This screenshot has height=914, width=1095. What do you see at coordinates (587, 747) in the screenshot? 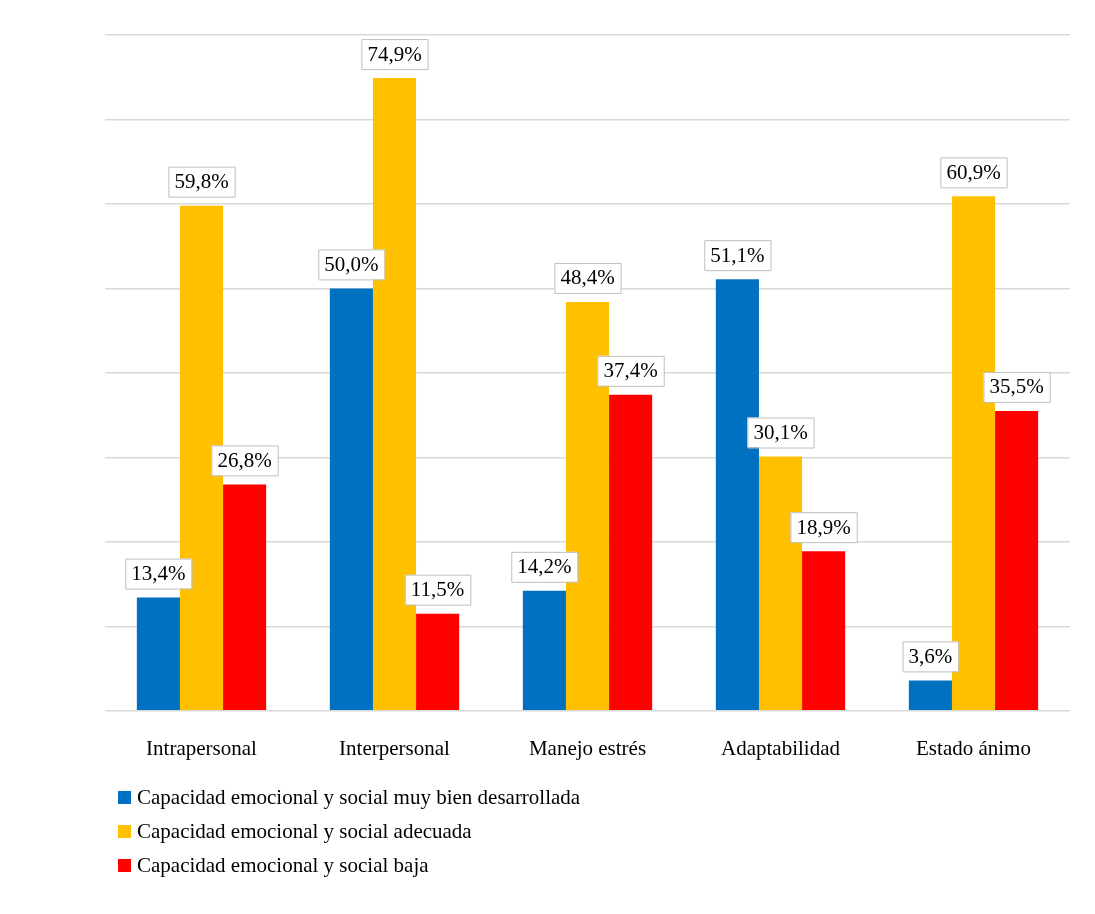
I see `x-tick-label: Manejo estrés` at bounding box center [587, 747].